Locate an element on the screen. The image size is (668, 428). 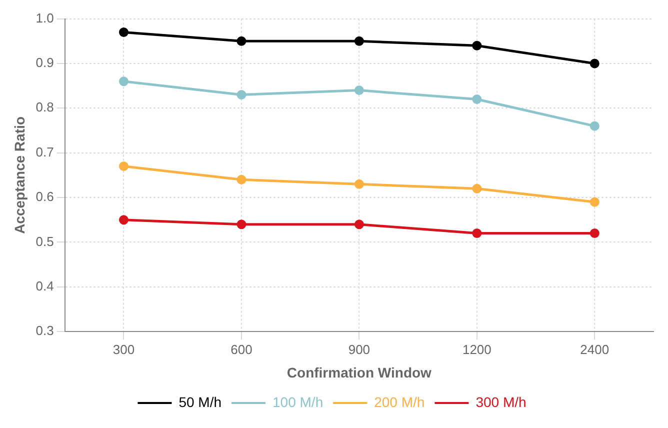
y-tick-label: 0.4 is located at coordinates (45, 286).